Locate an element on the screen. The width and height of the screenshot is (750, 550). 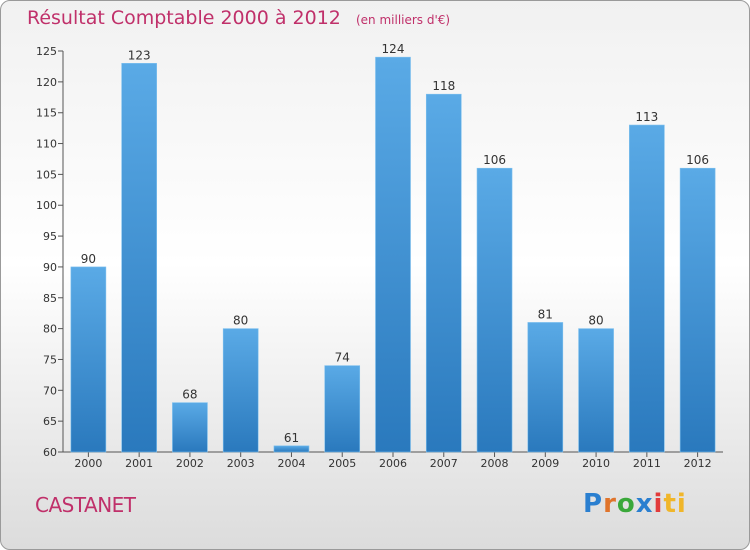
x-tick-label-2009: 2009 is located at coordinates (545, 463).